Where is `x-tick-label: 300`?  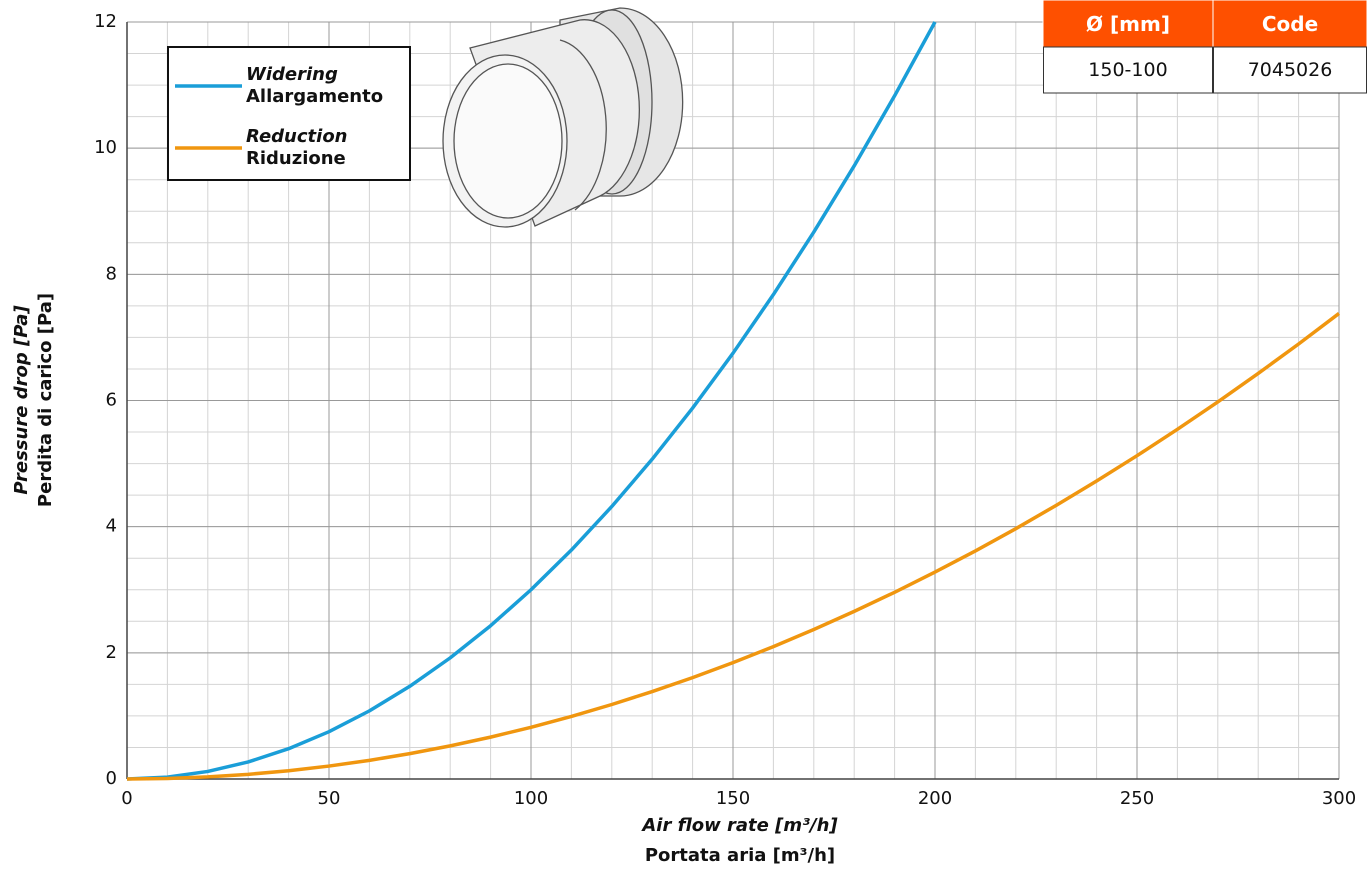
x-tick-label: 300 is located at coordinates (1339, 798).